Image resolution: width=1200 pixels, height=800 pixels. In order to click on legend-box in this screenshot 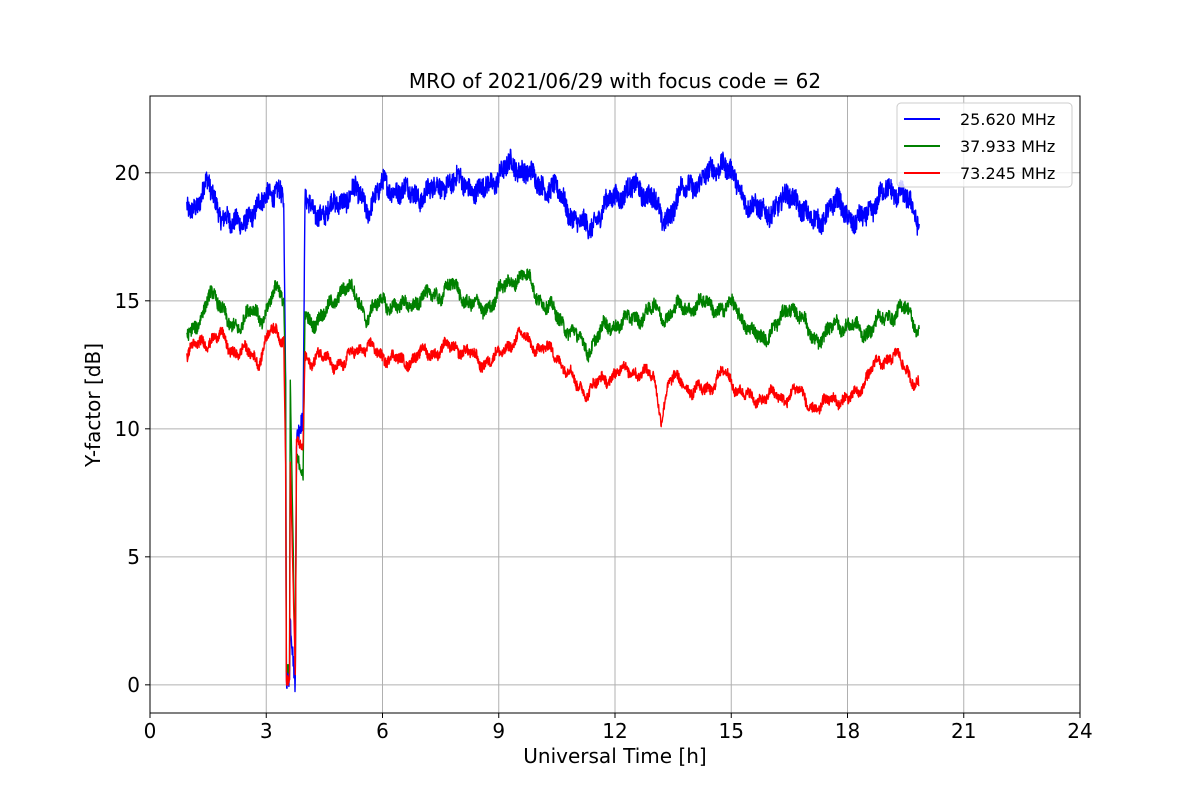, I will do `click(984, 145)`.